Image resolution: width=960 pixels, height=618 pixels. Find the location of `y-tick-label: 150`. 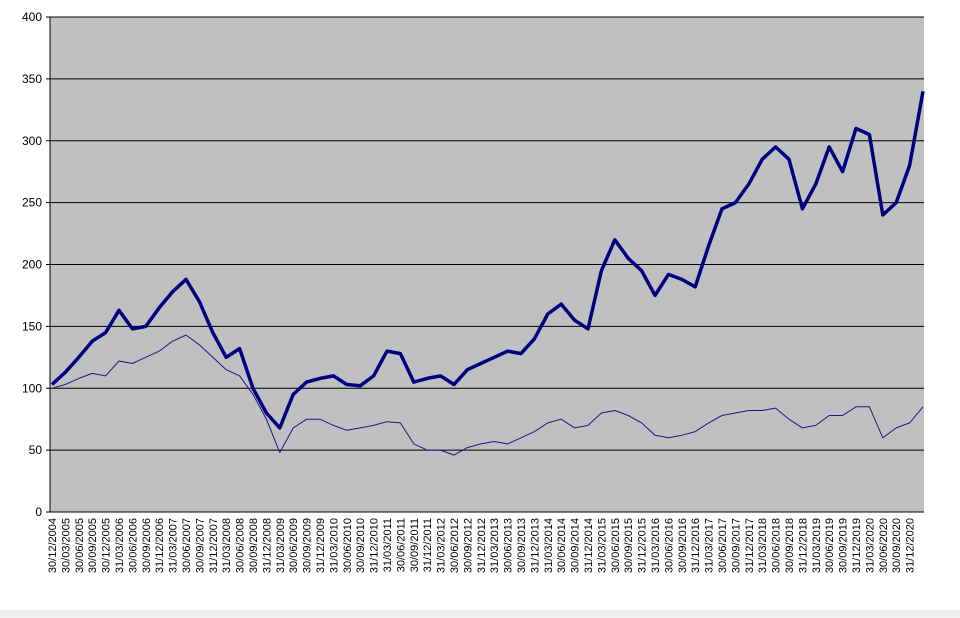

y-tick-label: 150 is located at coordinates (32, 326).